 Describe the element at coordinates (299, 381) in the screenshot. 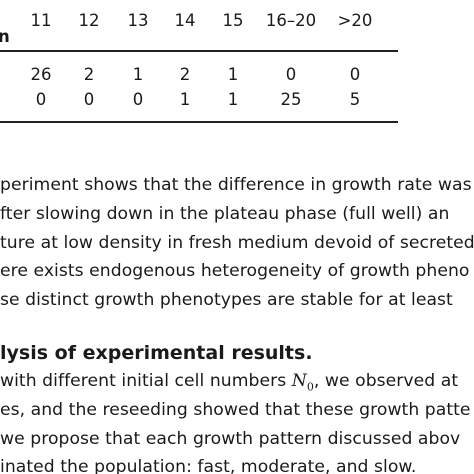

I see `math-symbol-base: N` at that location.